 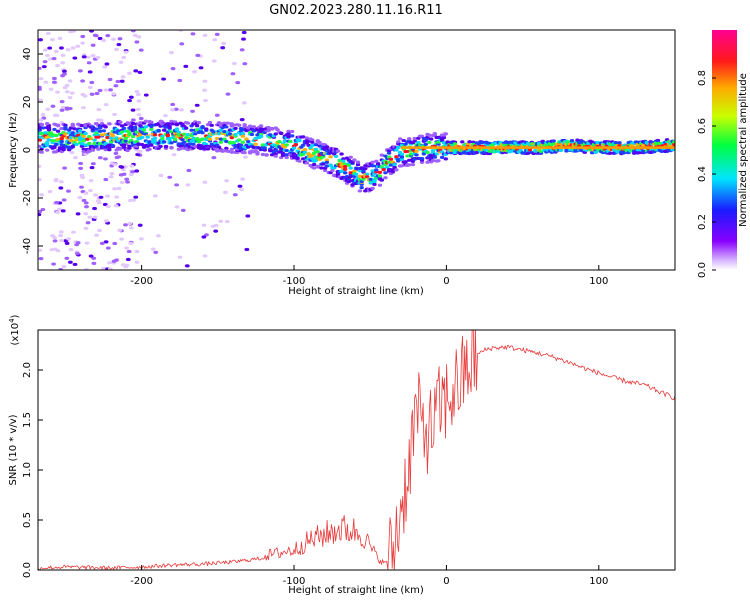 I want to click on snr-y-tick-label: 1.0, so click(x=27, y=470).